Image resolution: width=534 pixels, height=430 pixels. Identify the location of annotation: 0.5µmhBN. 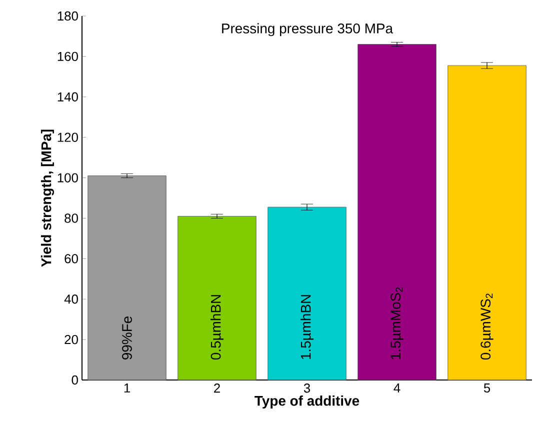
(217, 327).